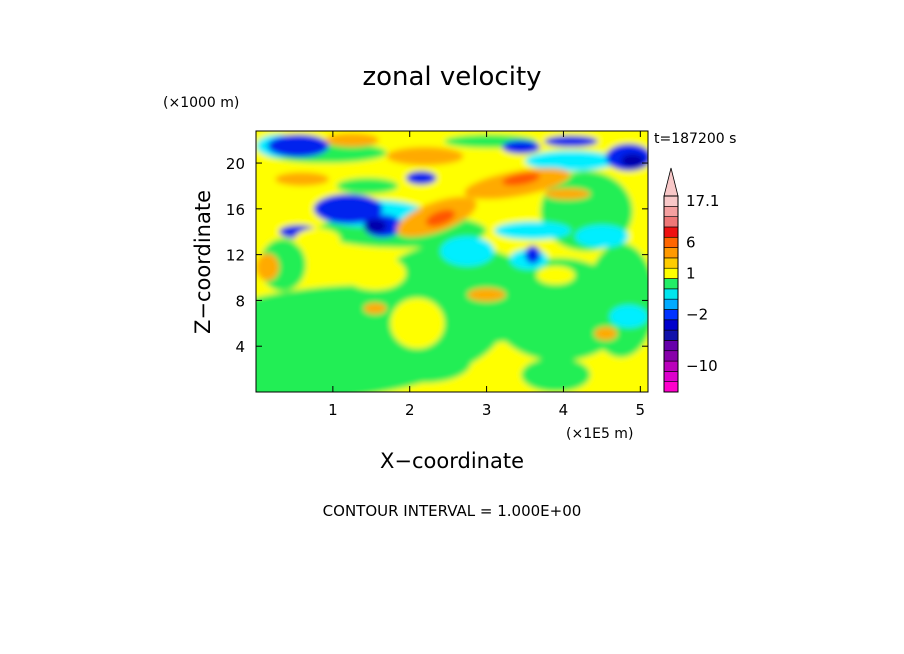 This screenshot has height=654, width=904. What do you see at coordinates (487, 410) in the screenshot?
I see `x-tick-label: 3` at bounding box center [487, 410].